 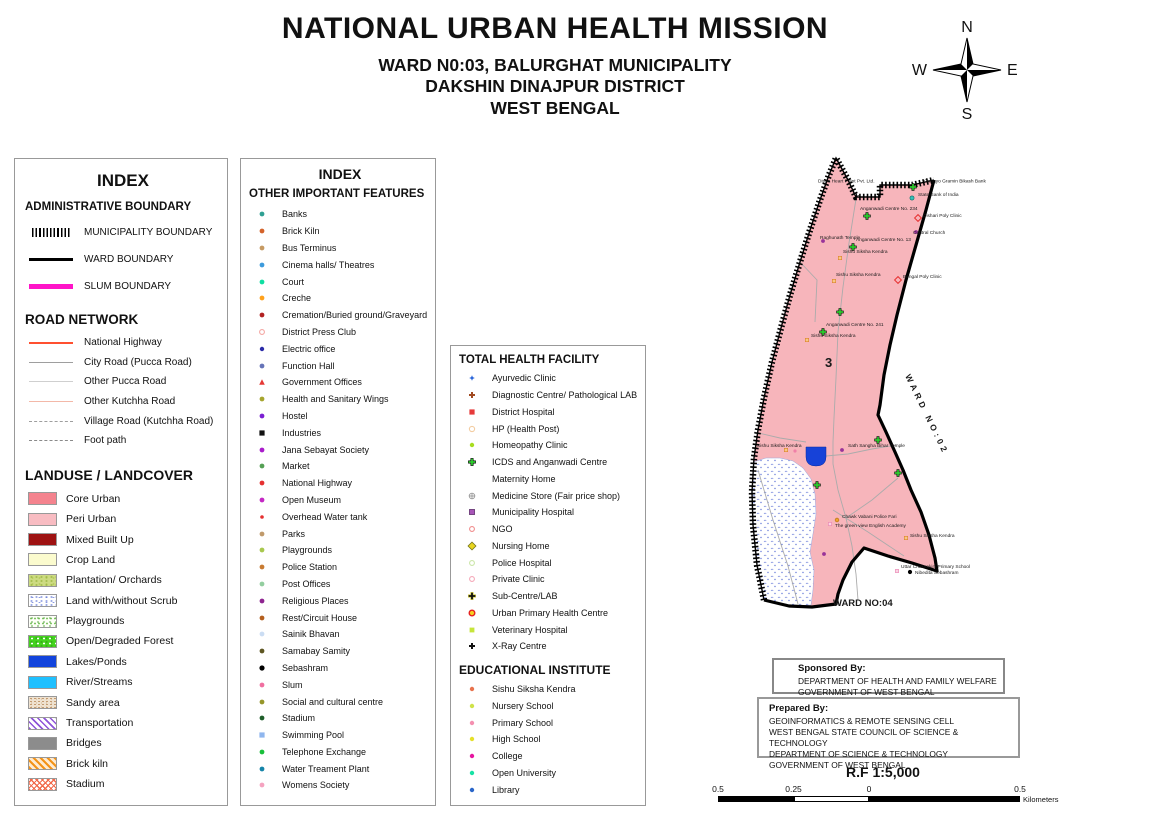 I want to click on legend-label: Jana Sebayat Society, so click(x=326, y=449).